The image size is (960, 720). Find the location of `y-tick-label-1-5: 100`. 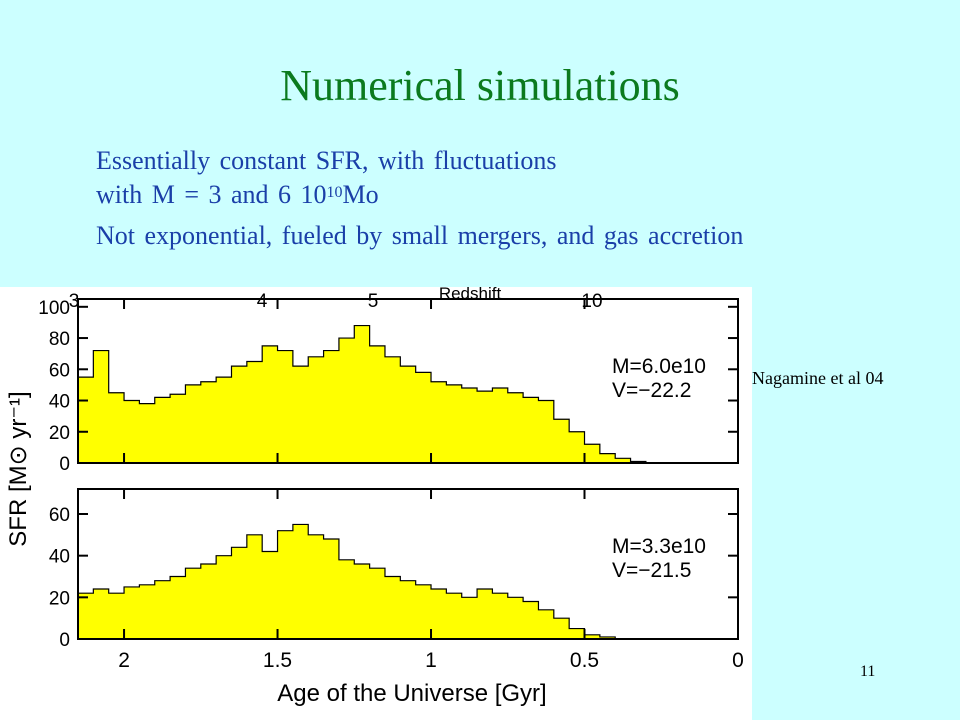

y-tick-label-1-5: 100 is located at coordinates (54, 308).